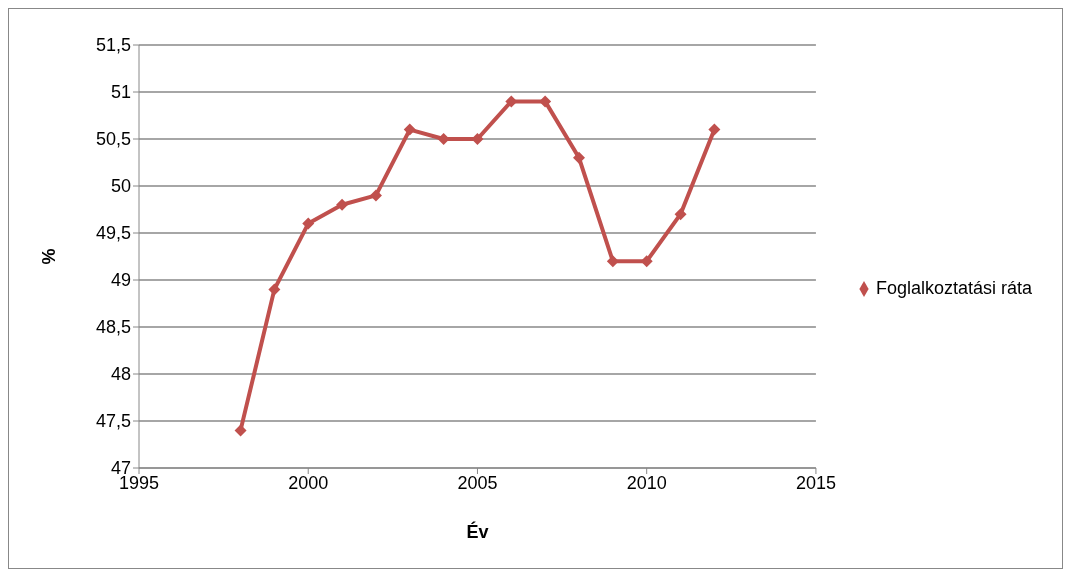 Image resolution: width=1071 pixels, height=577 pixels. I want to click on y-tick-label: 51,5, so click(113, 45).